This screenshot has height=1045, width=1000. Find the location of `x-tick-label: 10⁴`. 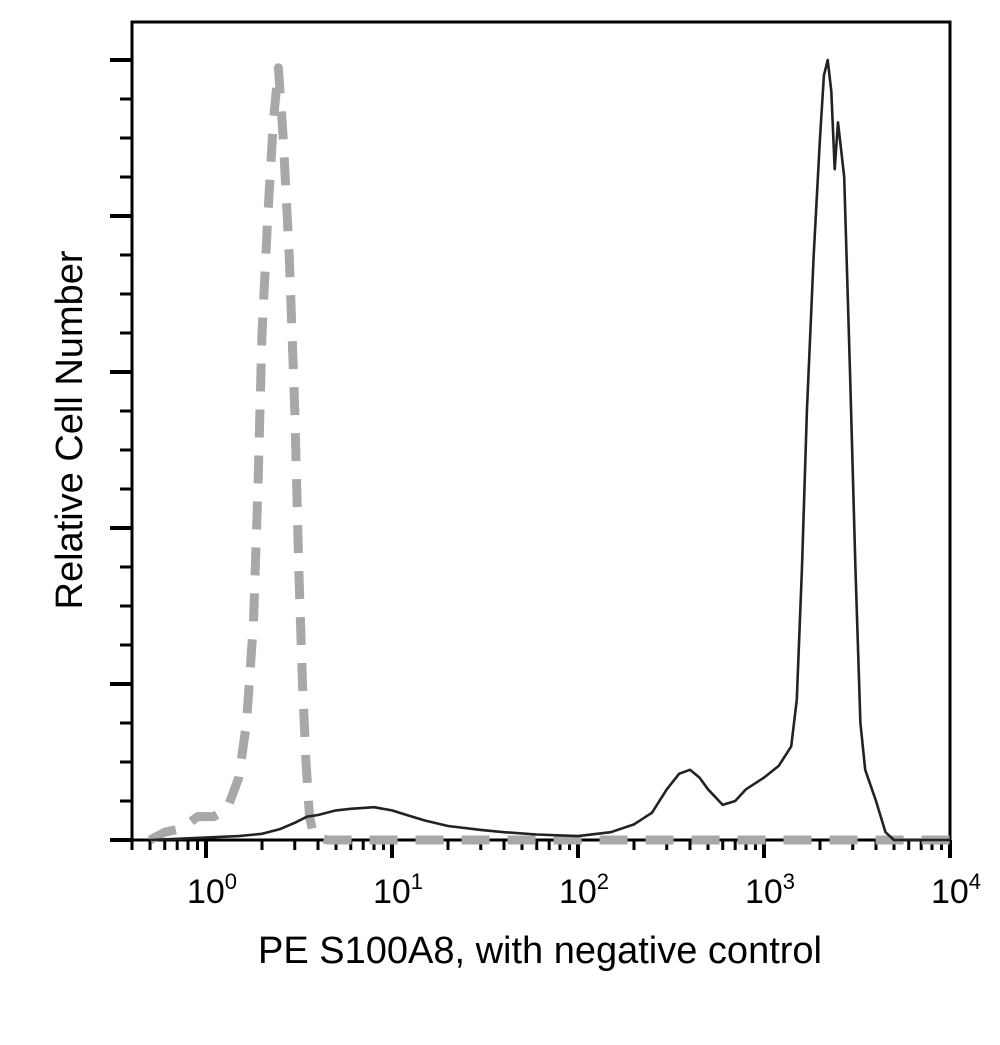

x-tick-label: 10⁴ is located at coordinates (956, 890).